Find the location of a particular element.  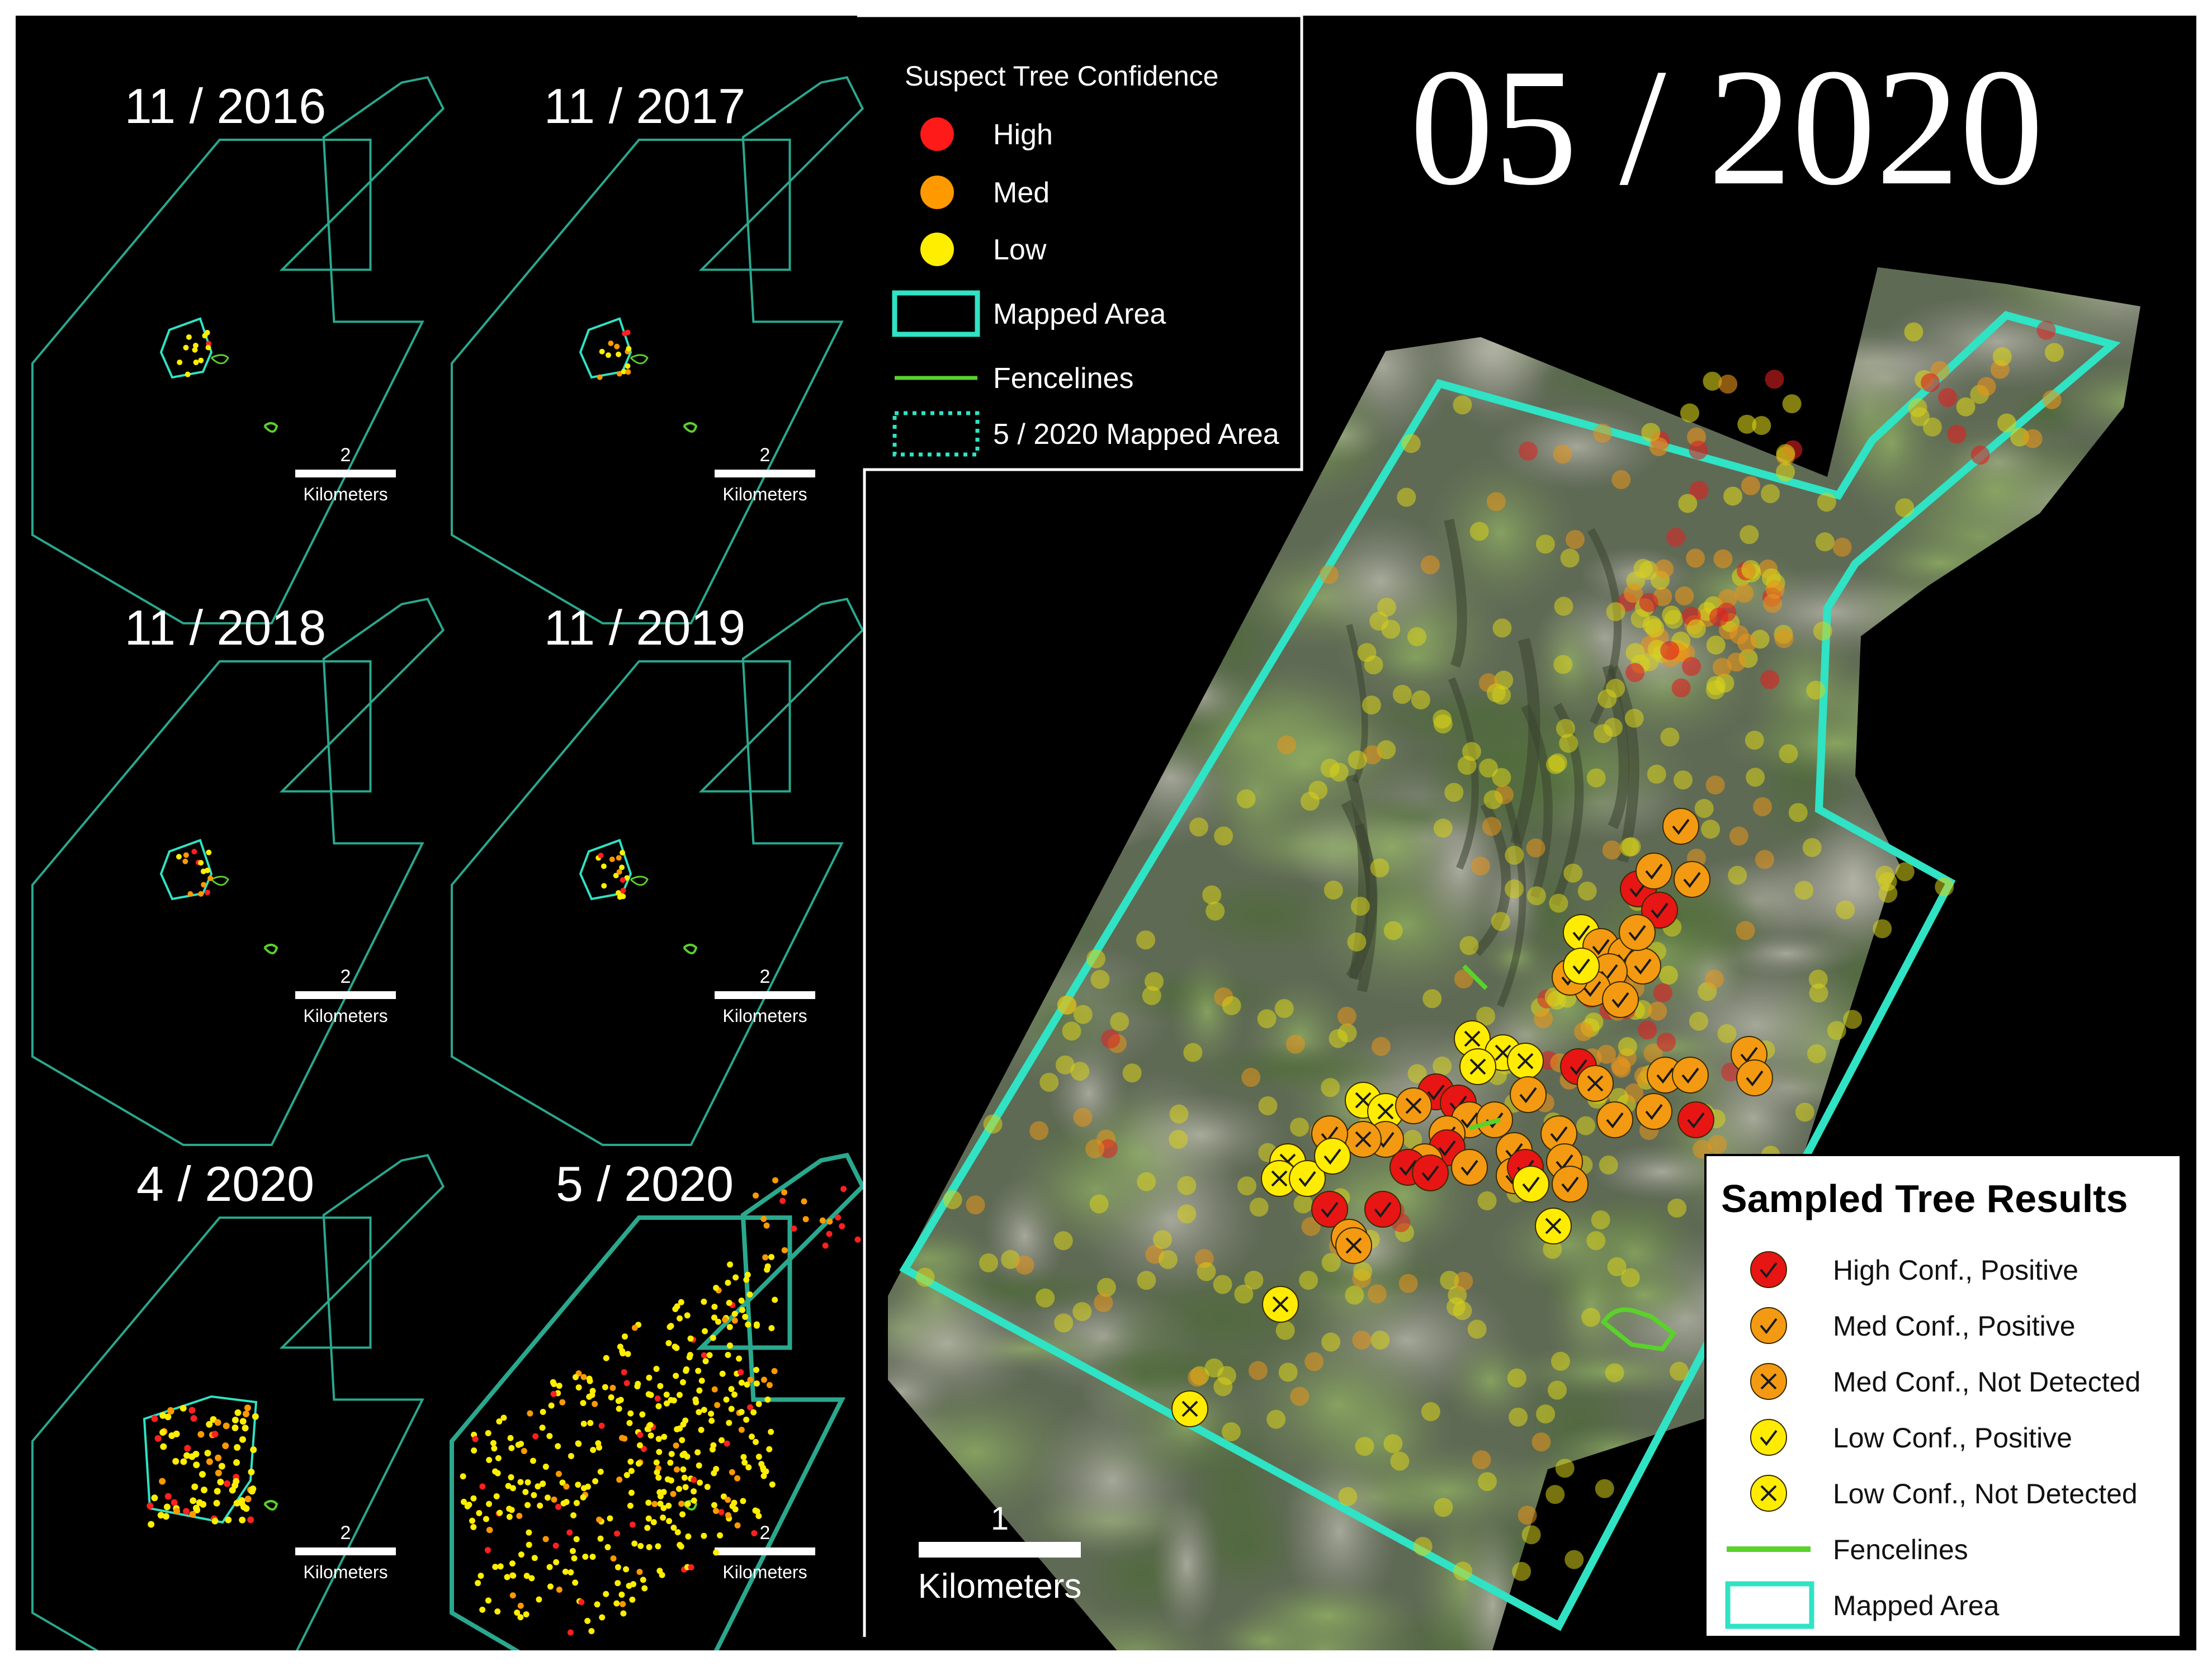

results-legend-item: Low Conf., Positive is located at coordinates (1911, 1438).